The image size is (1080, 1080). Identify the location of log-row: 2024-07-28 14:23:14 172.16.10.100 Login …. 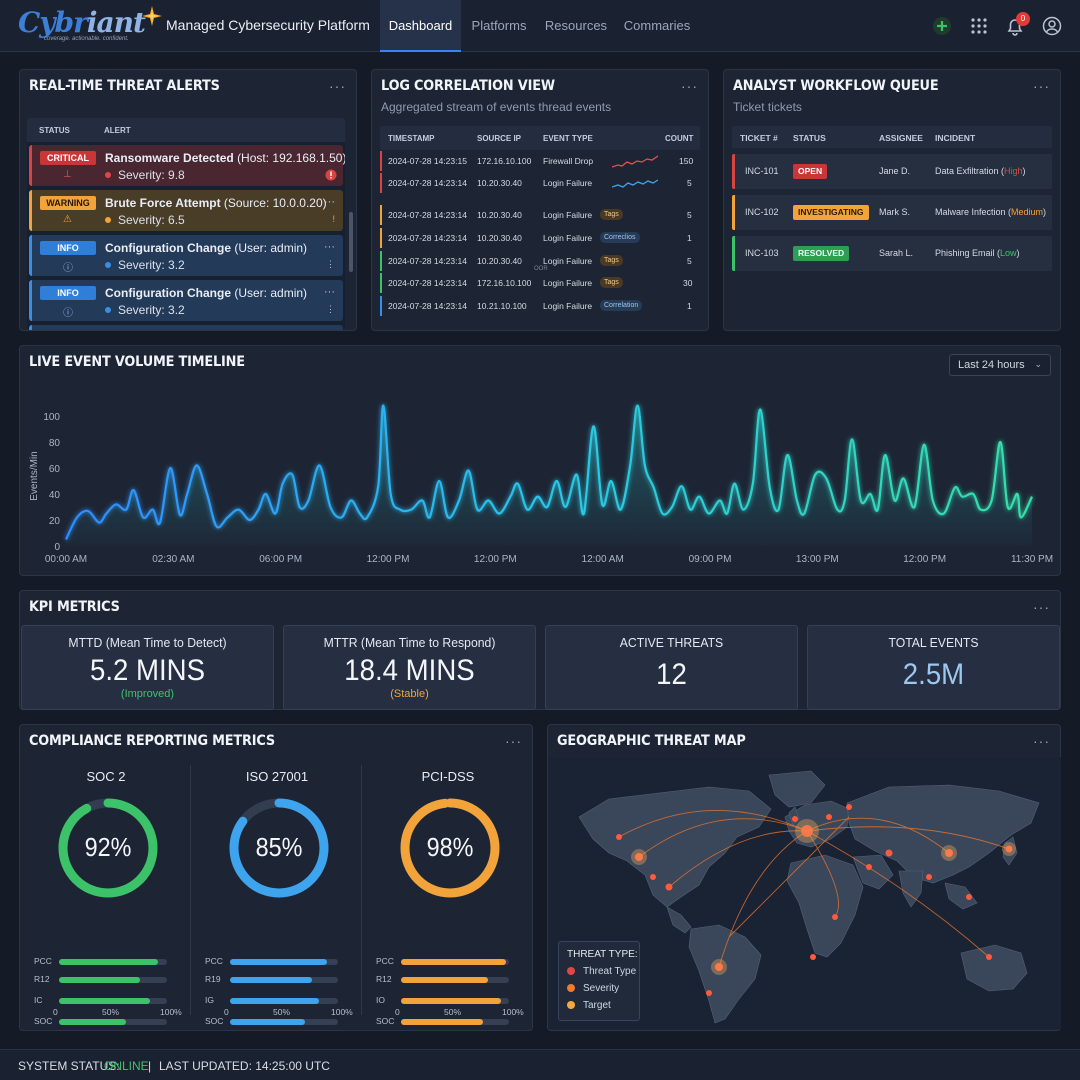
(540, 283).